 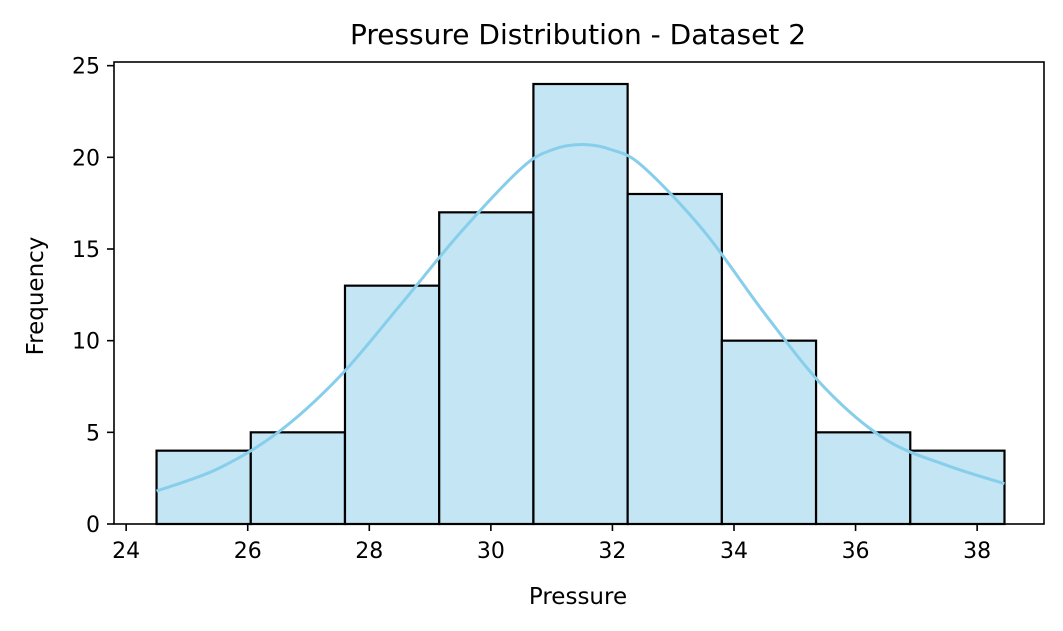 I want to click on chart-title: Pressure Distribution - Dataset 2, so click(x=578, y=34).